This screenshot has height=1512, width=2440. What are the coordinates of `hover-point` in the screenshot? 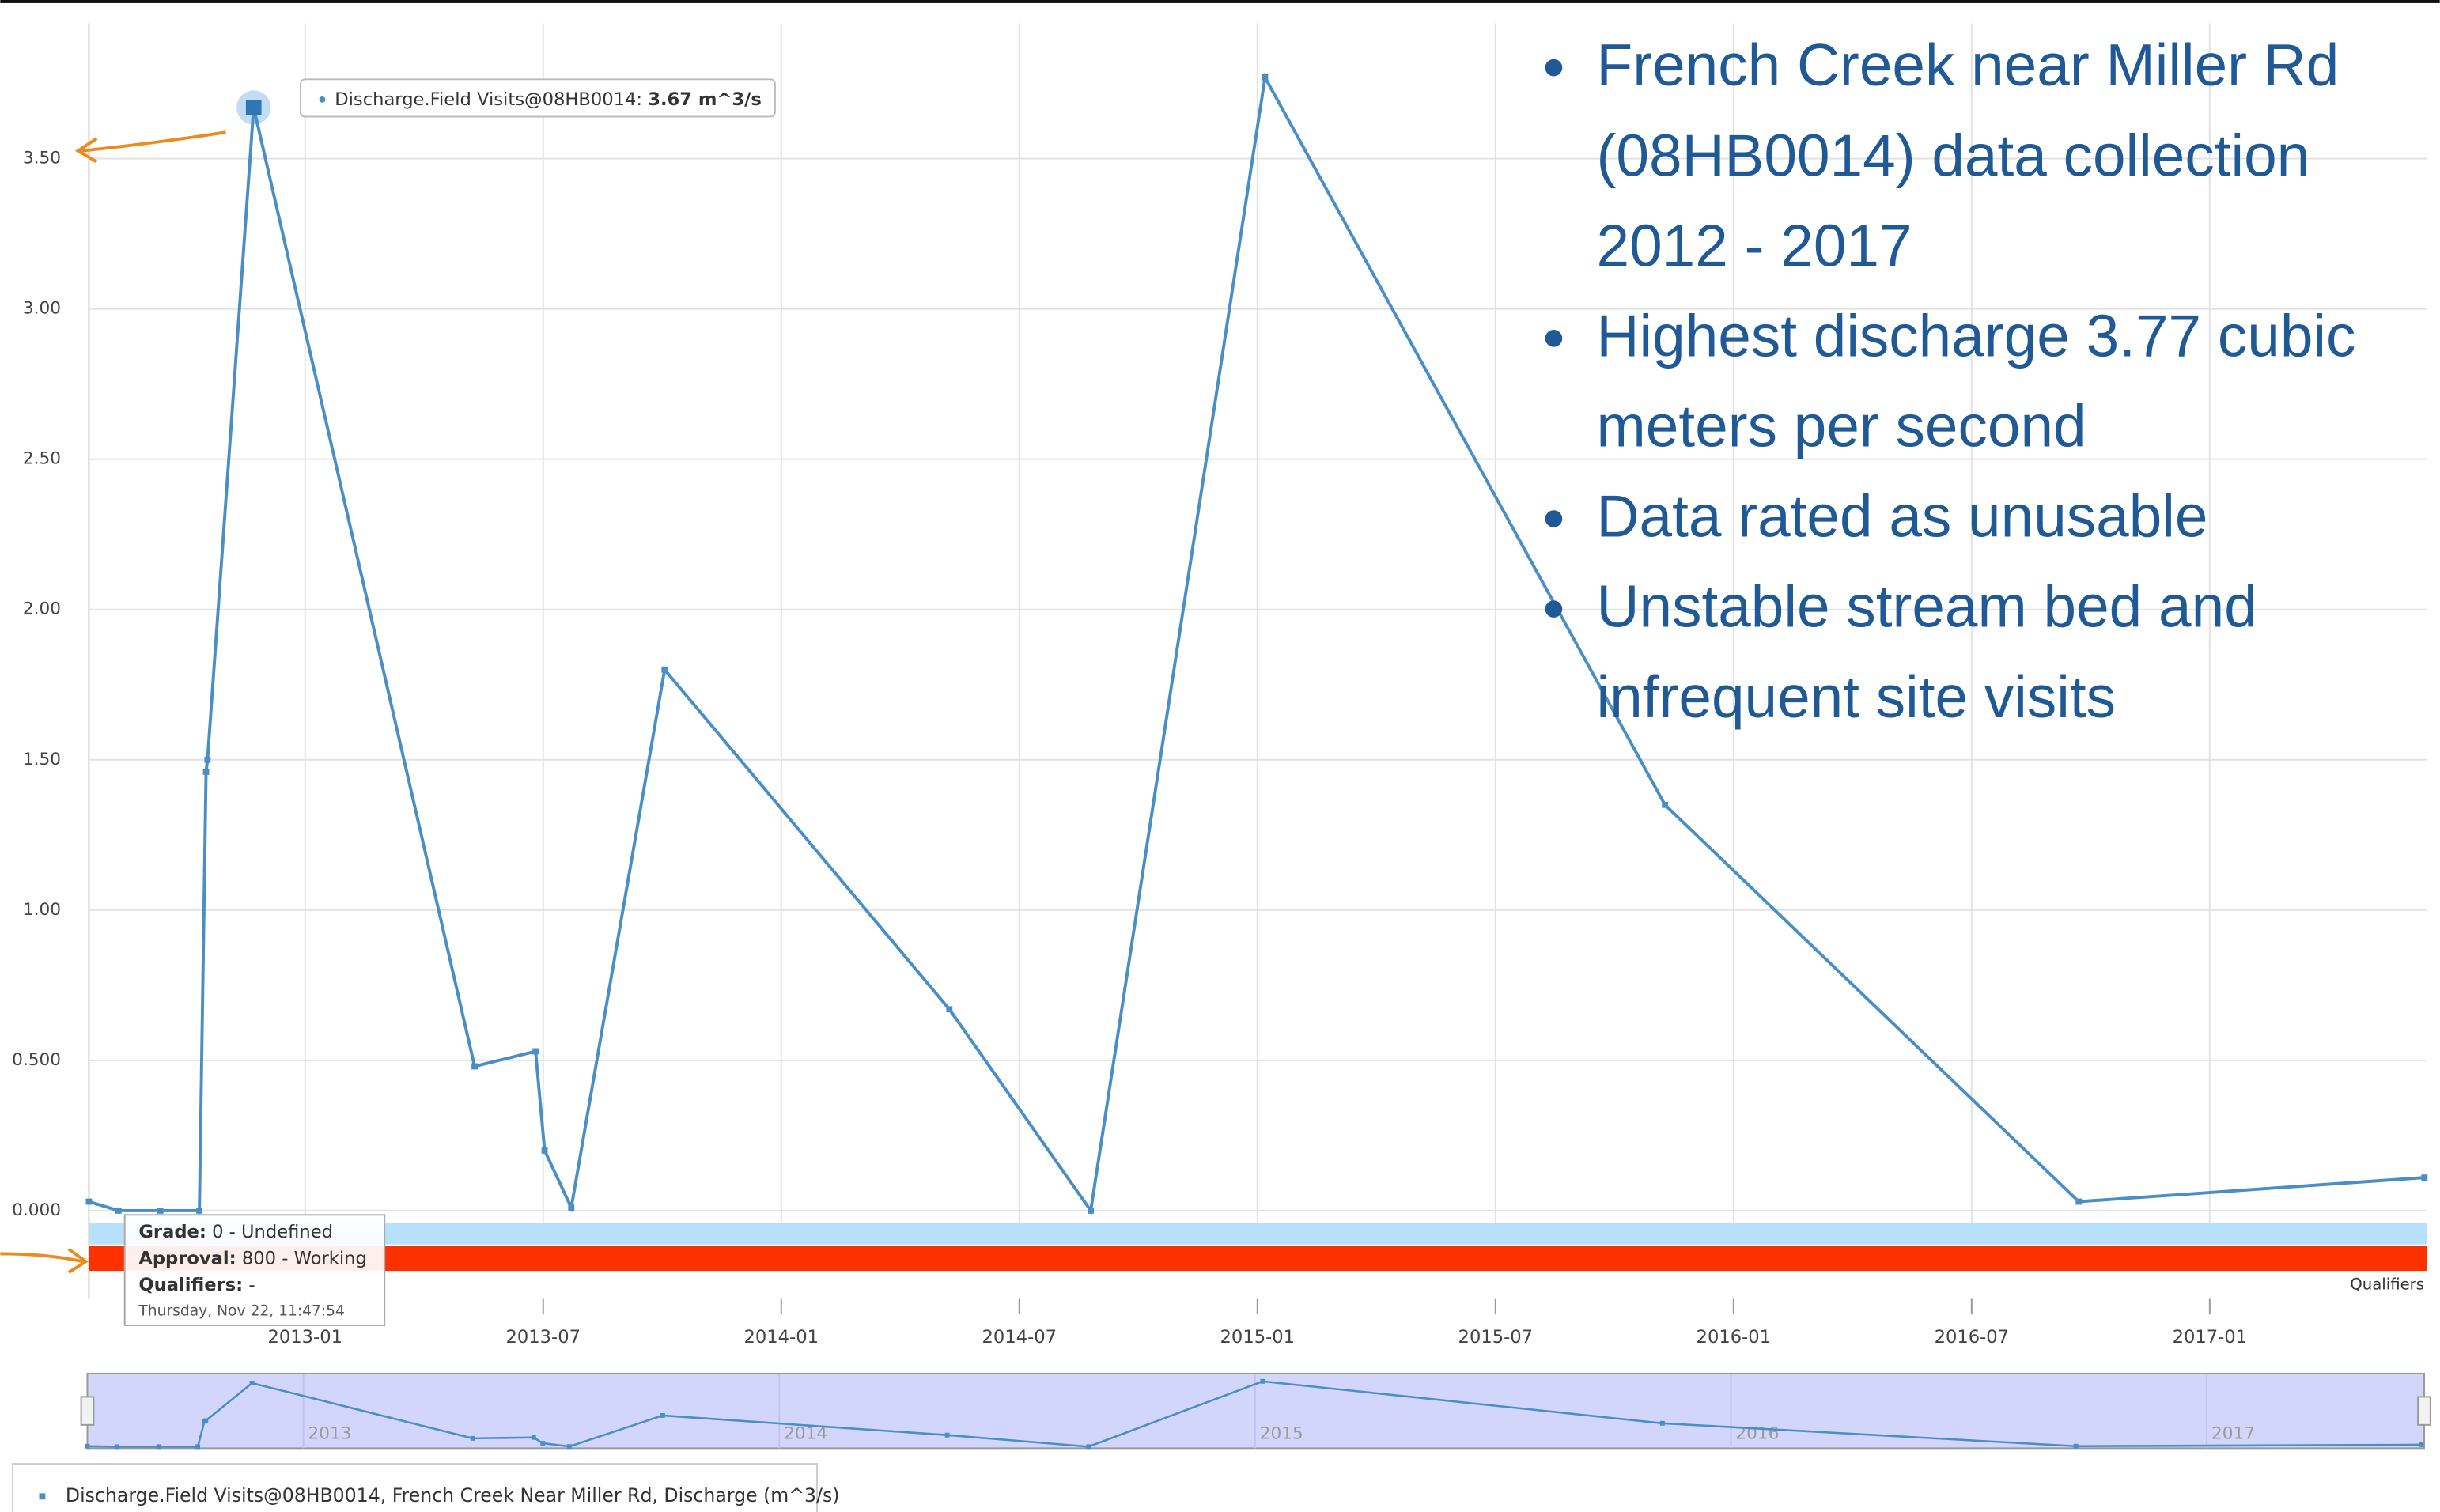 It's located at (254, 107).